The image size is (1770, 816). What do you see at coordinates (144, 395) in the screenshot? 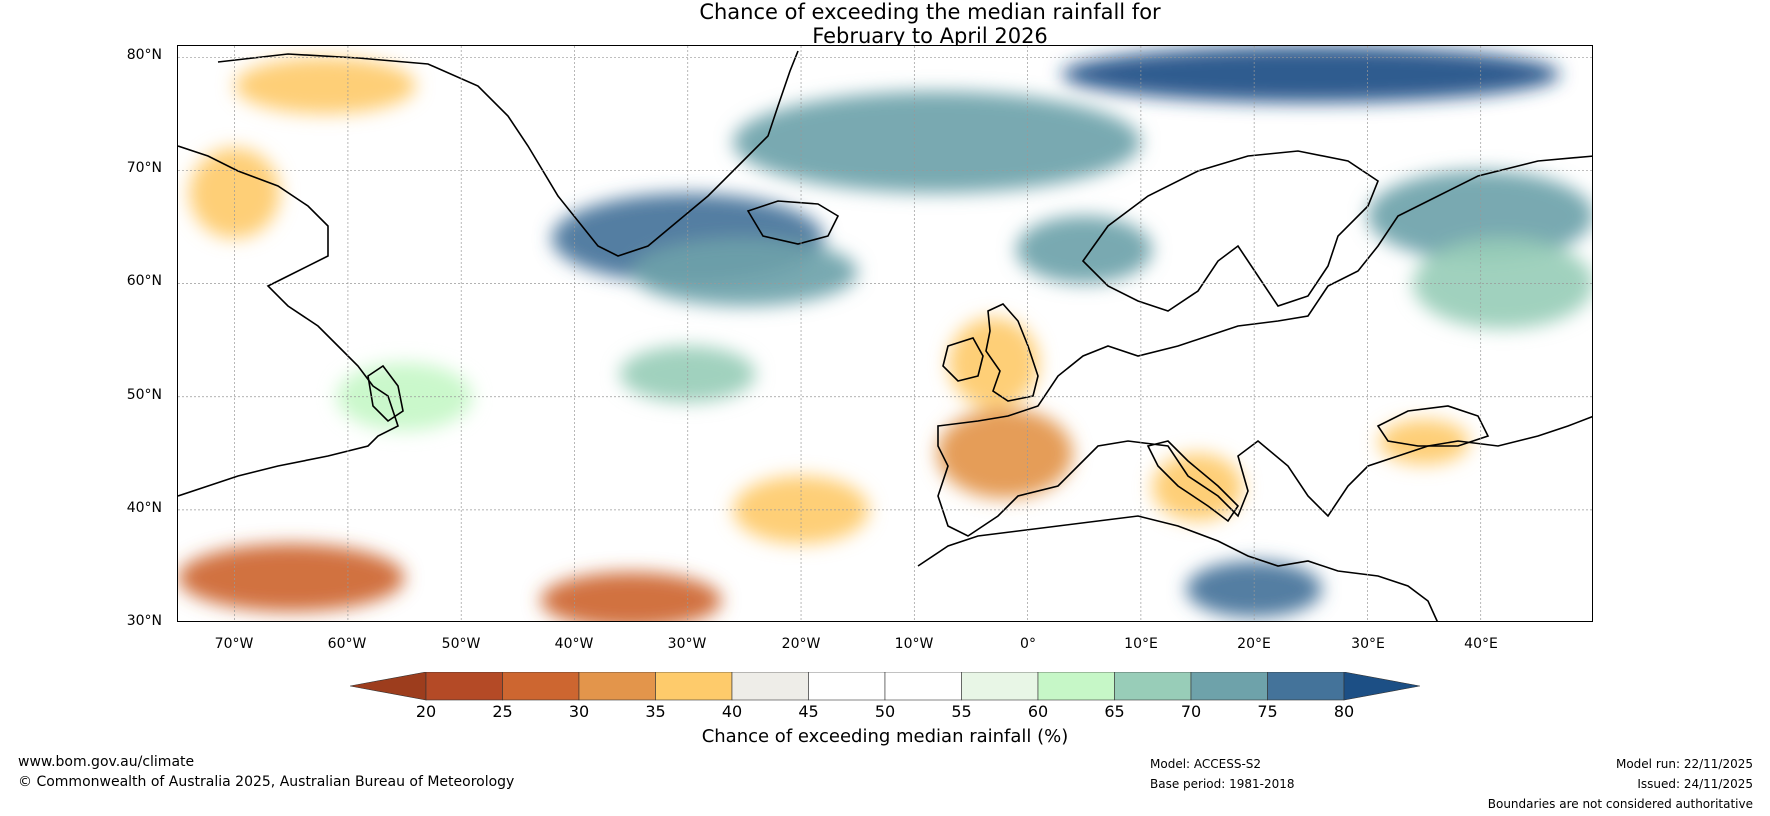
I see `lat-label-50n: 50°N` at bounding box center [144, 395].